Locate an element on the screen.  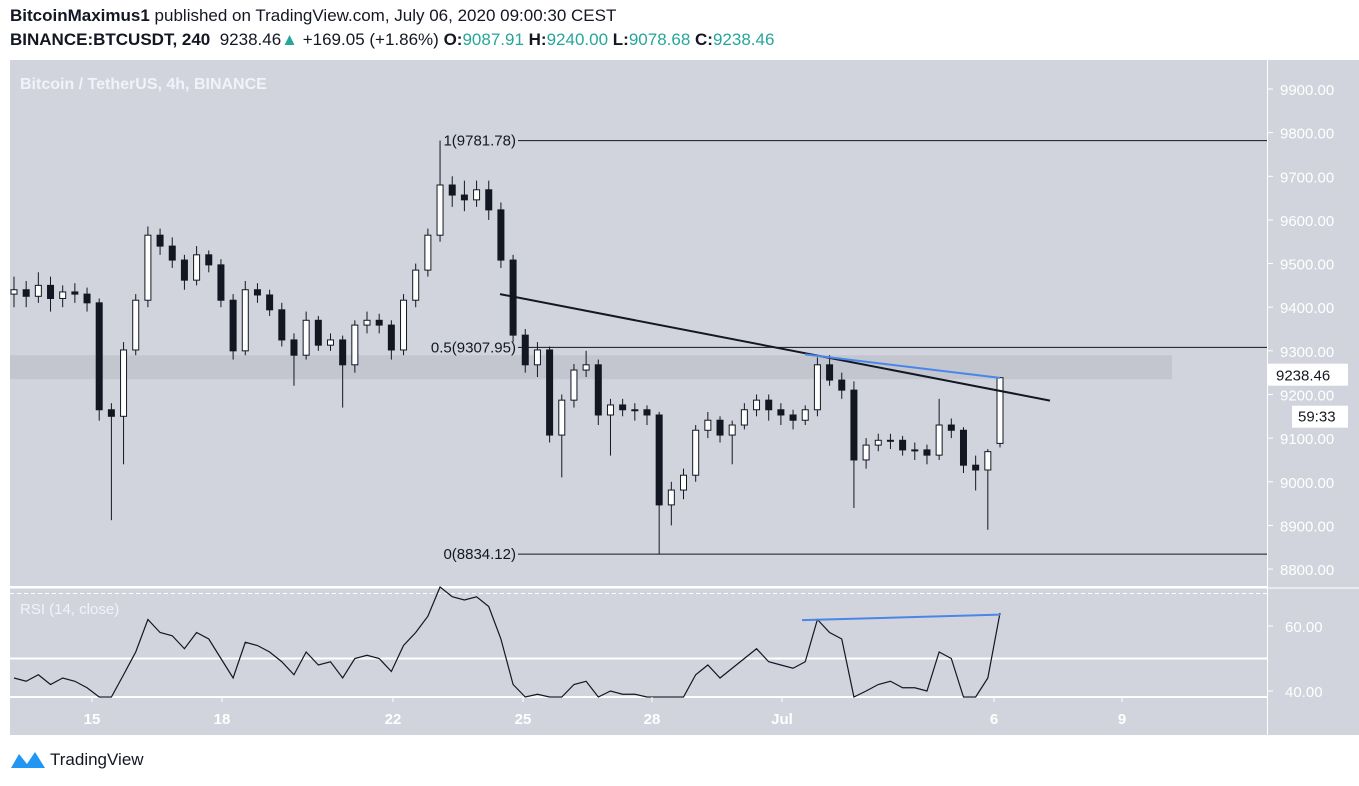
high-label: H: is located at coordinates (537, 39).